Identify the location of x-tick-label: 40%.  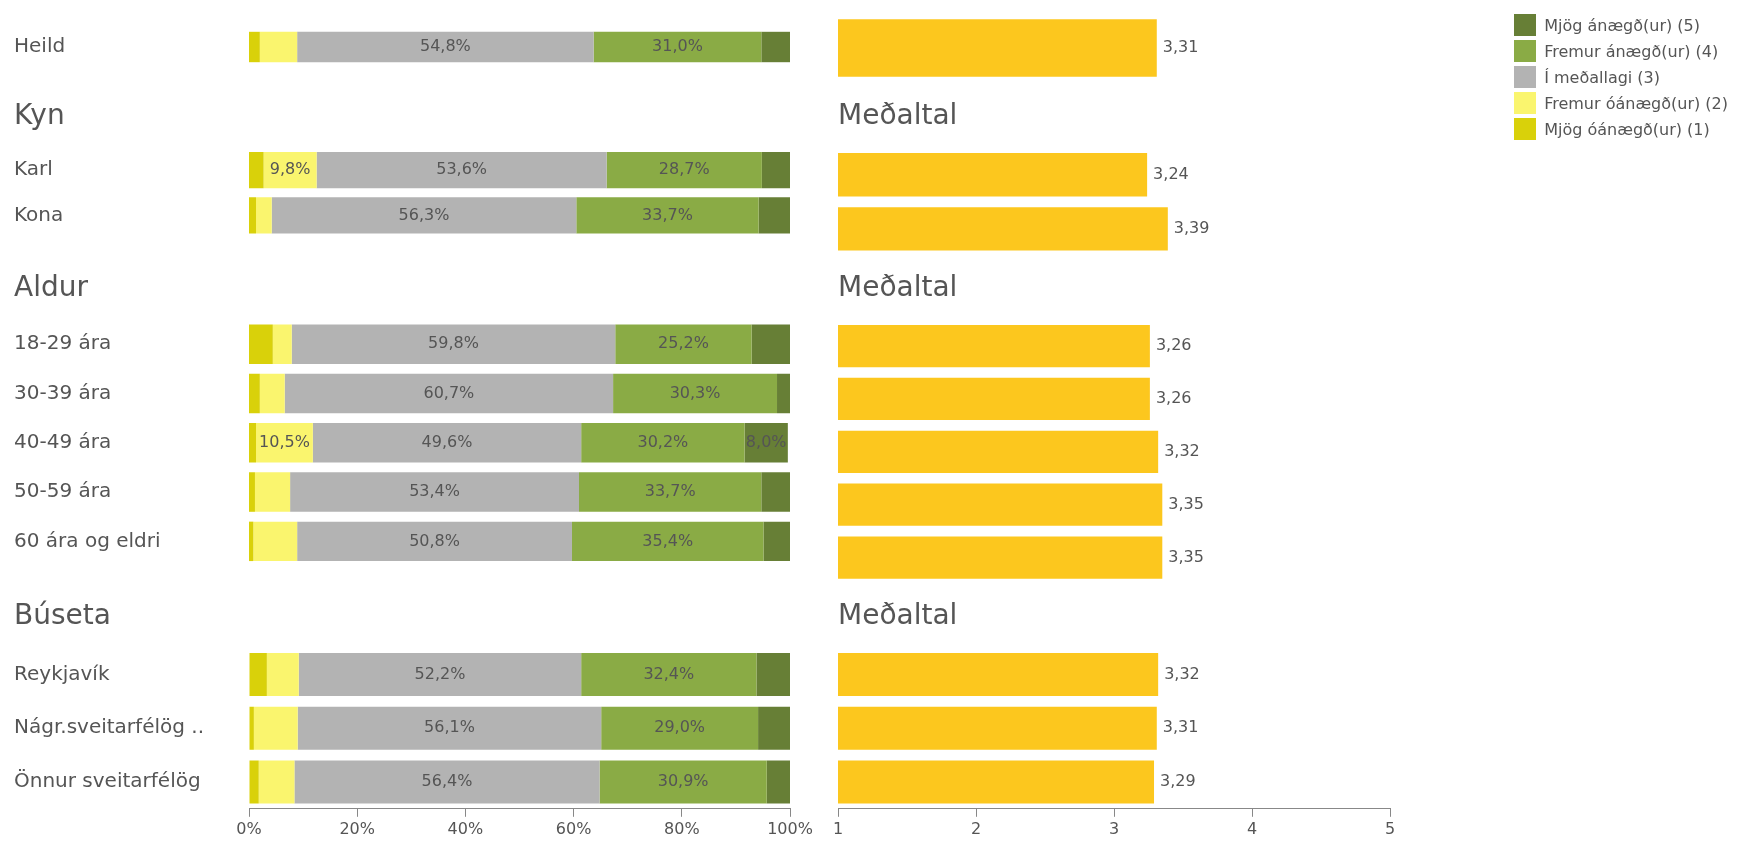
(465, 828).